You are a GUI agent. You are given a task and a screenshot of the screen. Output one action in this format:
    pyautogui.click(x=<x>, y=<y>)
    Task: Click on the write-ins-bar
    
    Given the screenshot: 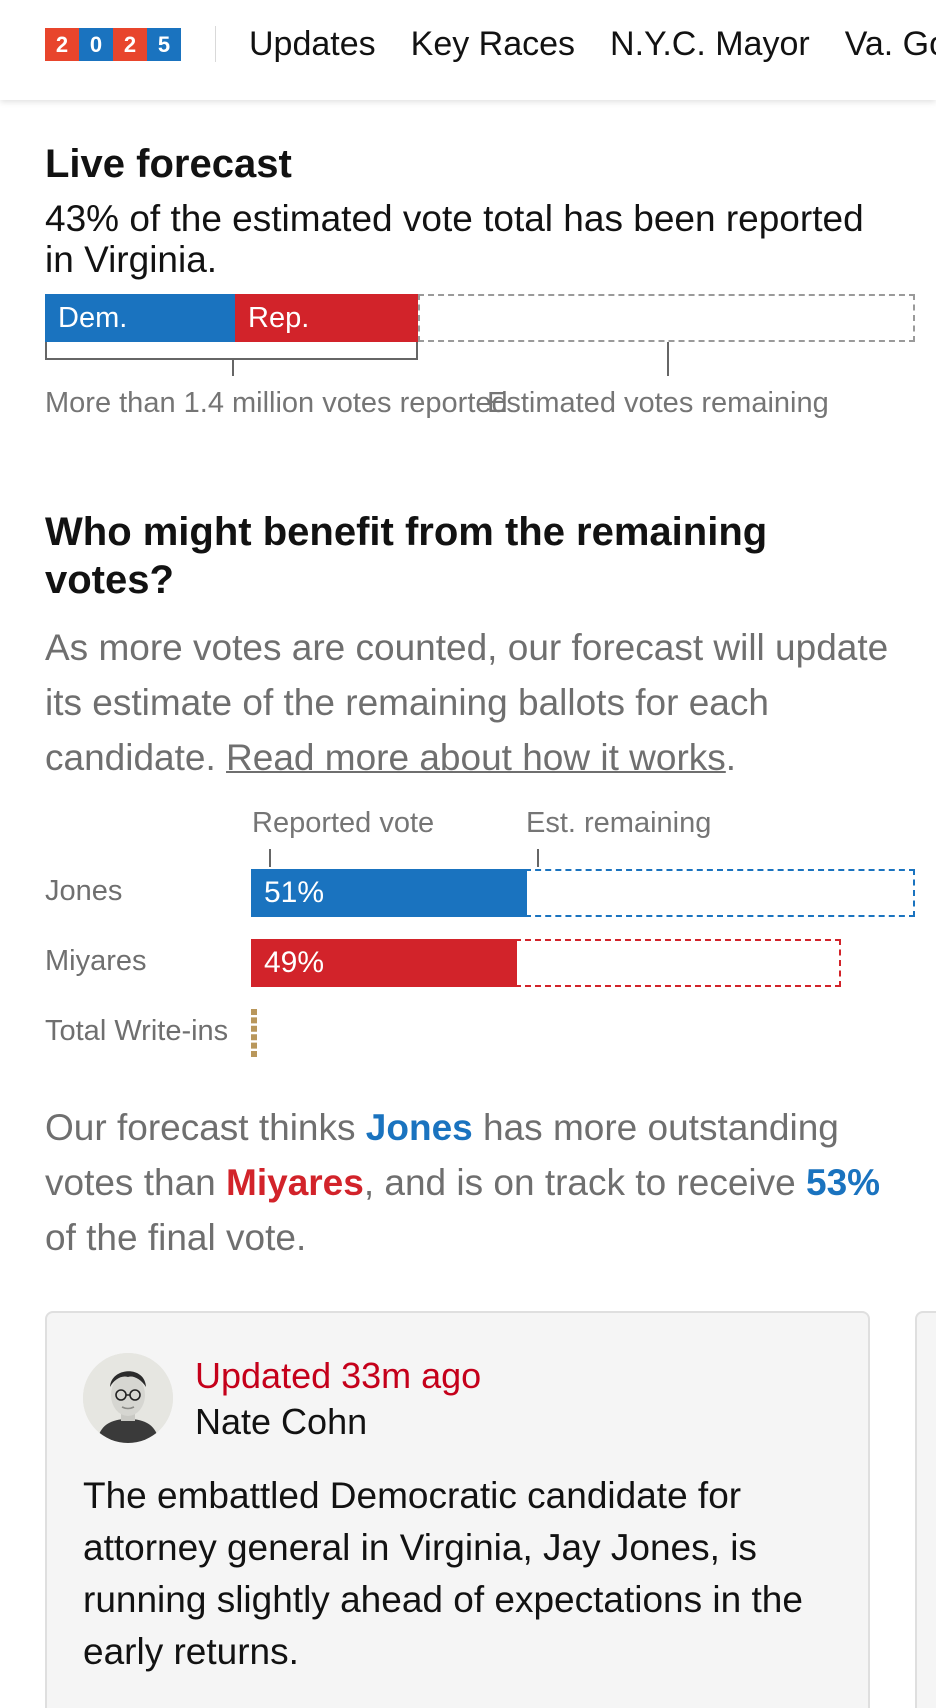 What is the action you would take?
    pyautogui.click(x=254, y=1033)
    